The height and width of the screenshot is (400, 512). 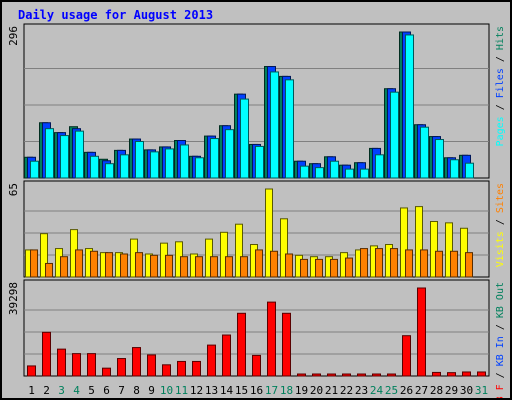 I want to click on panel-middle-legend: Visits / Sites, so click(x=500, y=225).